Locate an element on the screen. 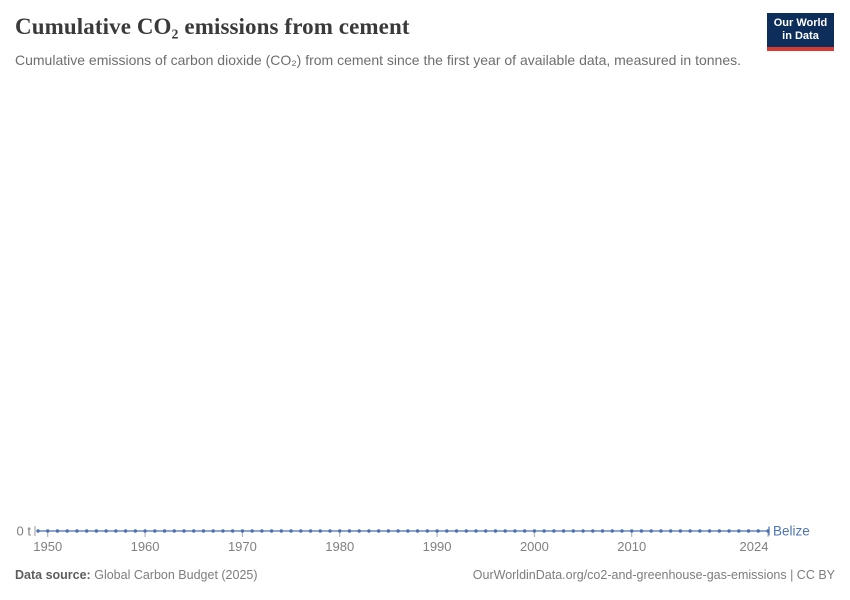 Image resolution: width=850 pixels, height=600 pixels. data-source-note: Data source: Global Carbon Budget (2025) is located at coordinates (136, 575).